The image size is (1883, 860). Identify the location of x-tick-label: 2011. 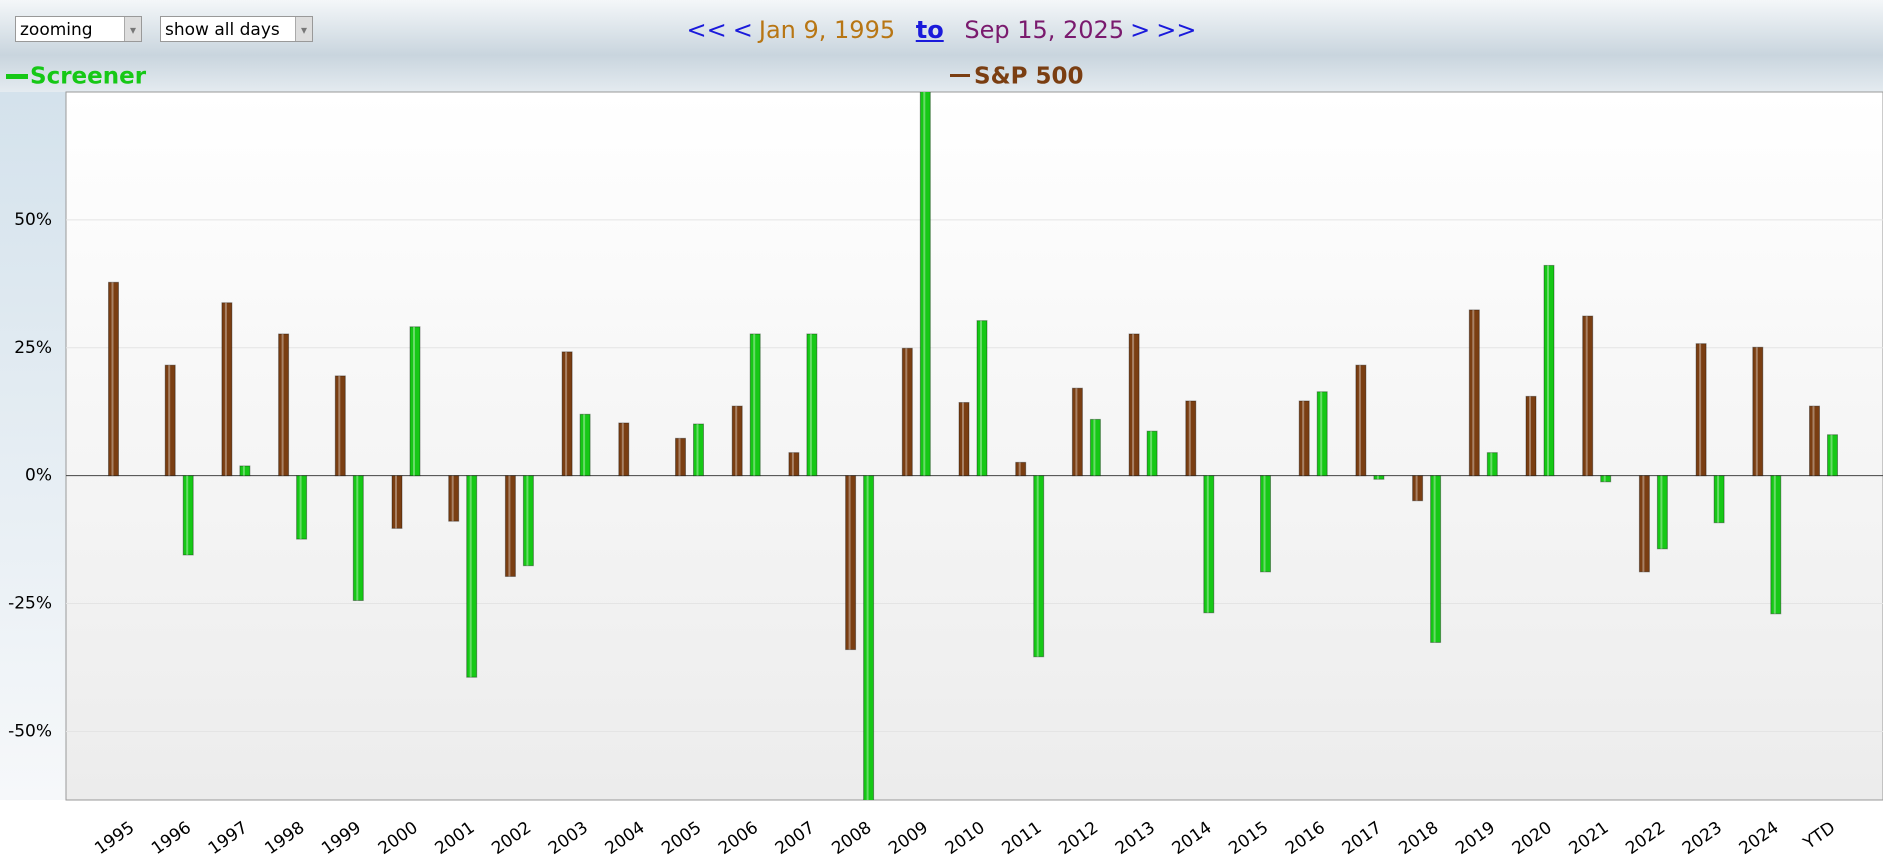
(1022, 838).